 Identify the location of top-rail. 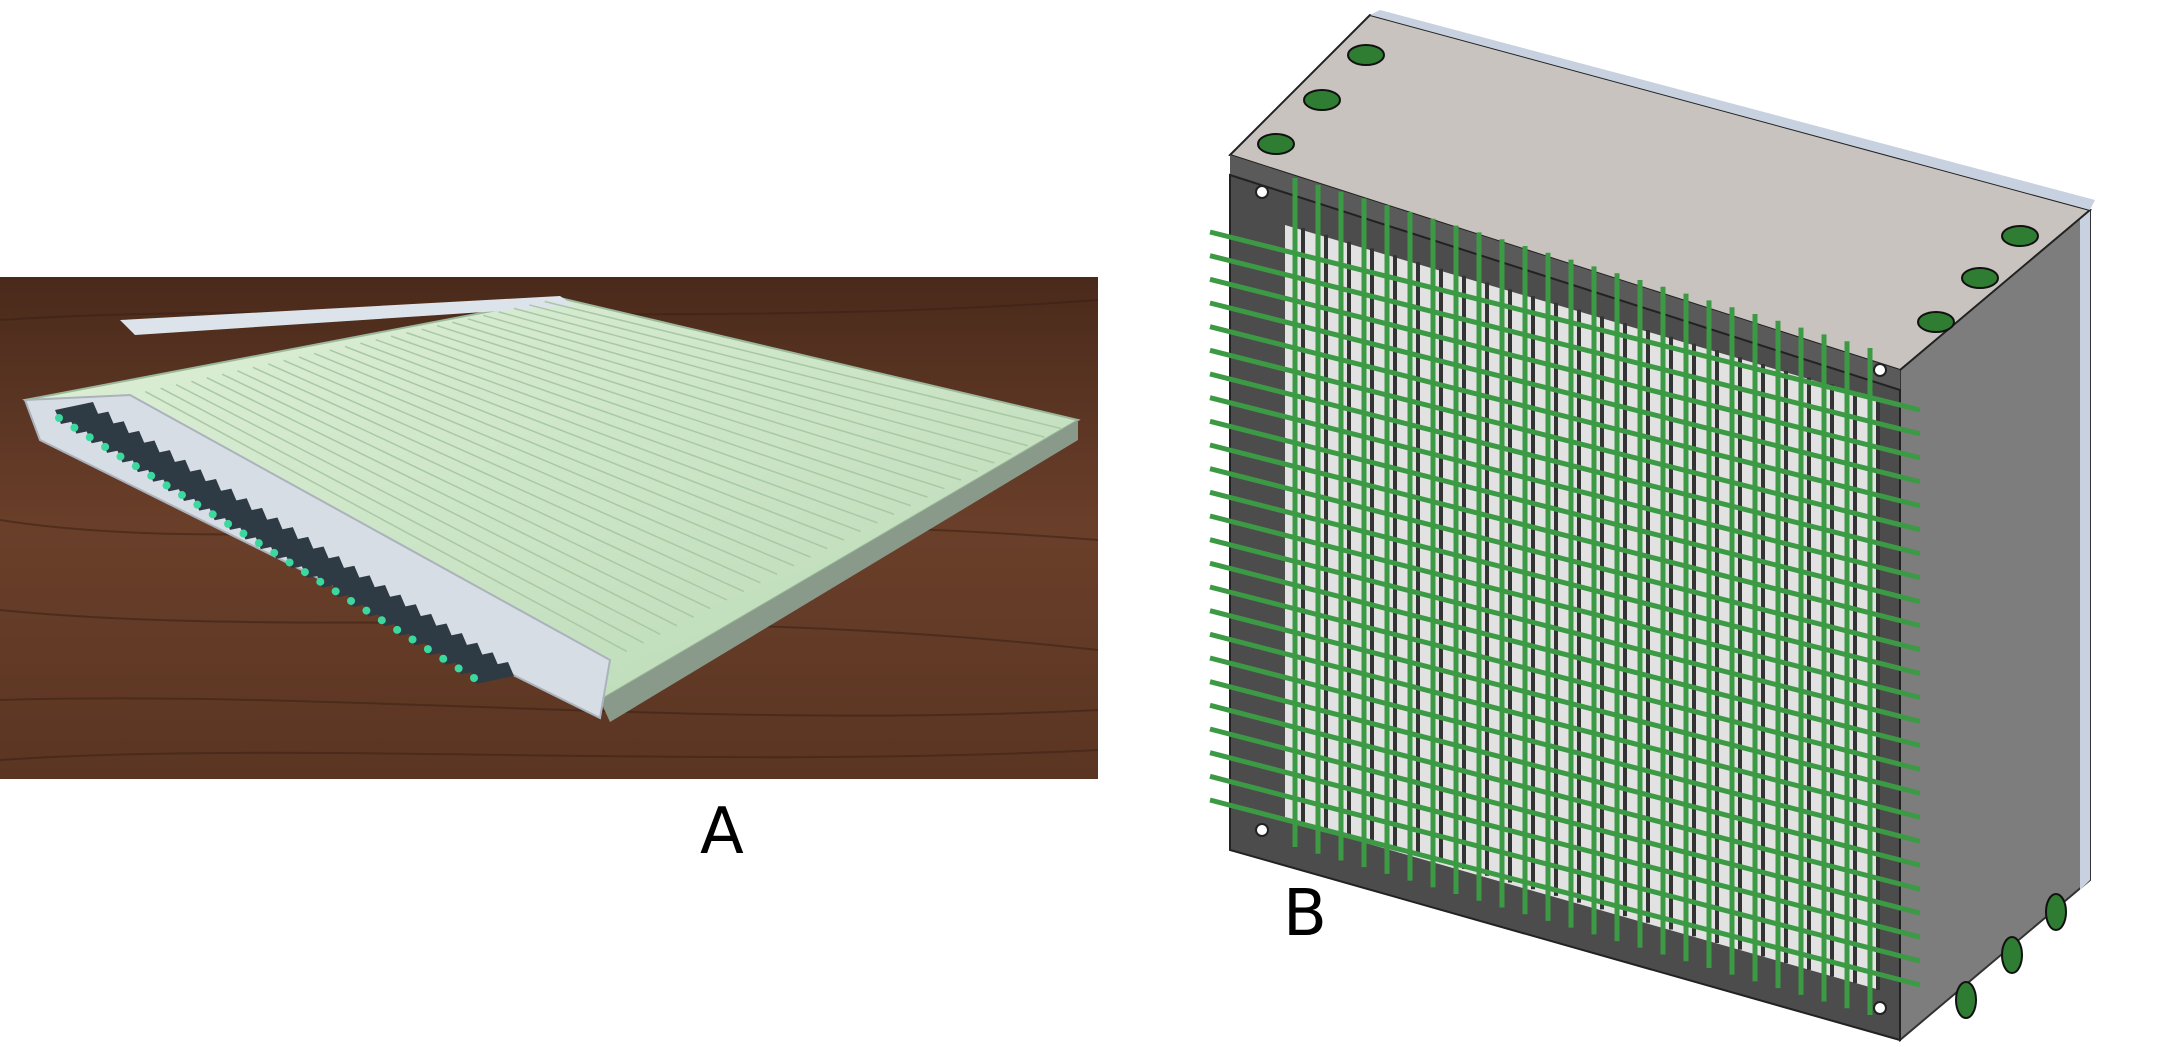
(347, 315).